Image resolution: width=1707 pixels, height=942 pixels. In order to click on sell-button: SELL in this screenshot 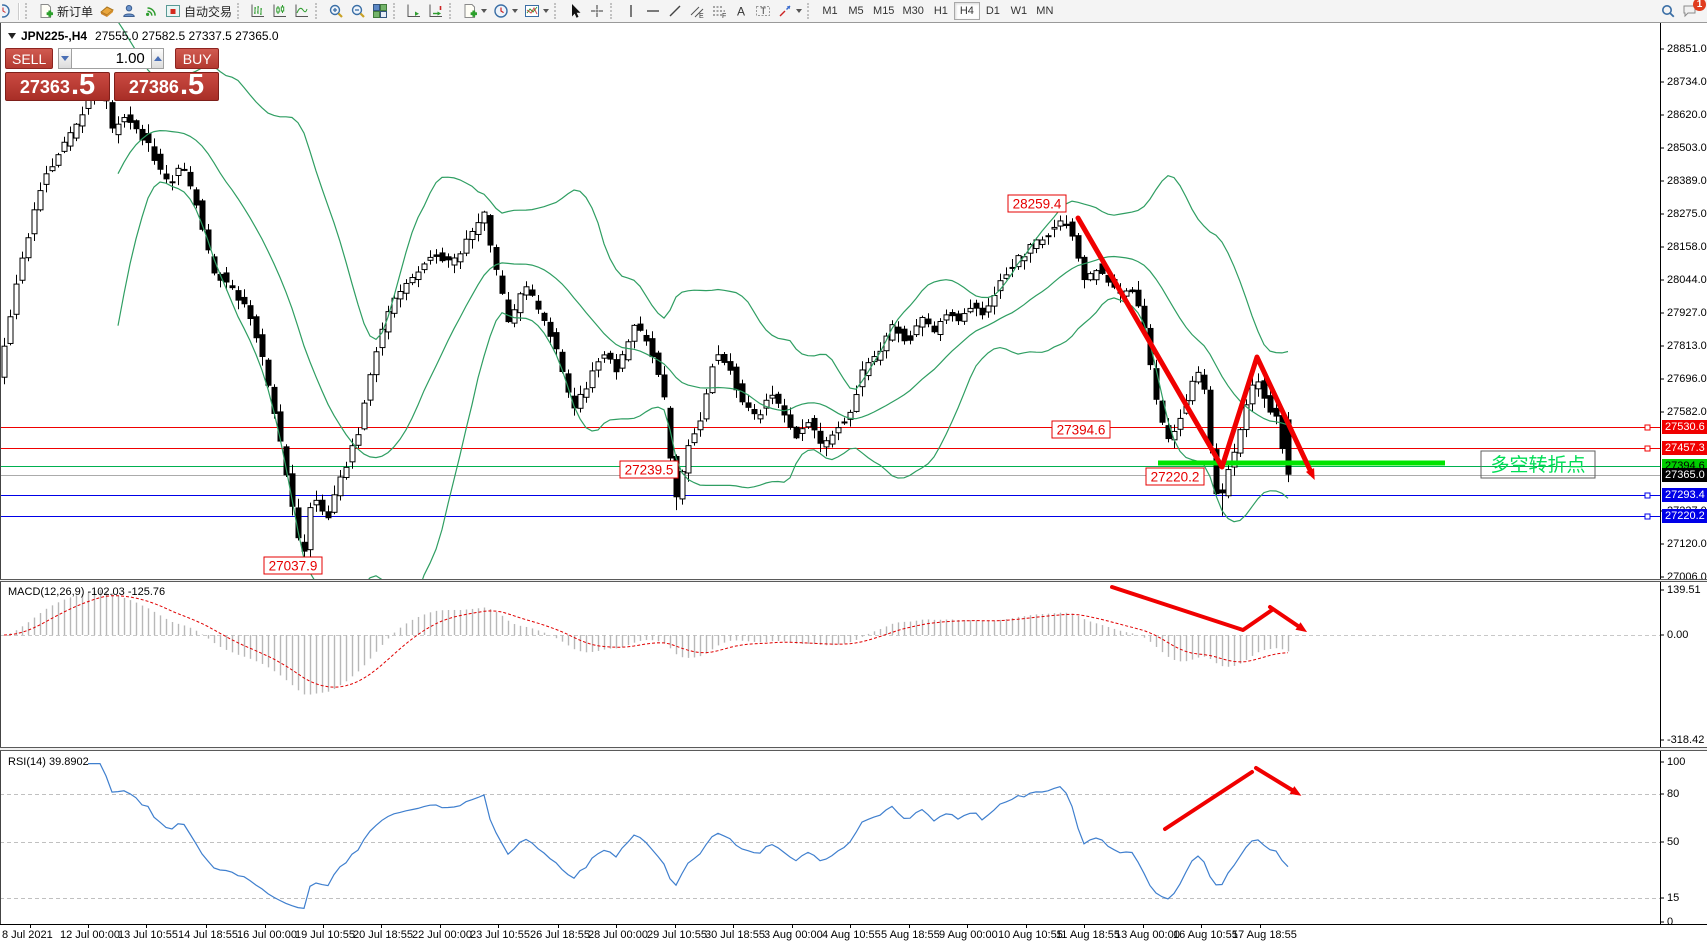, I will do `click(29, 58)`.